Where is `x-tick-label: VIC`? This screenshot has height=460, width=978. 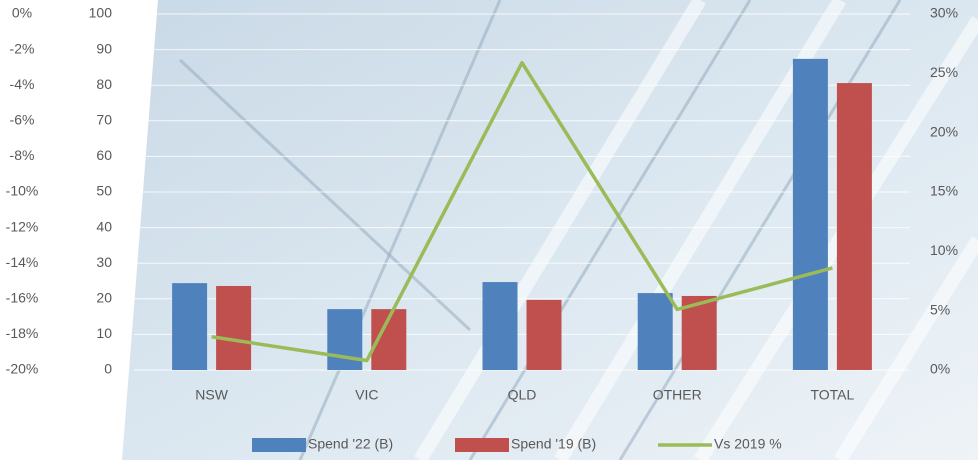
x-tick-label: VIC is located at coordinates (366, 395).